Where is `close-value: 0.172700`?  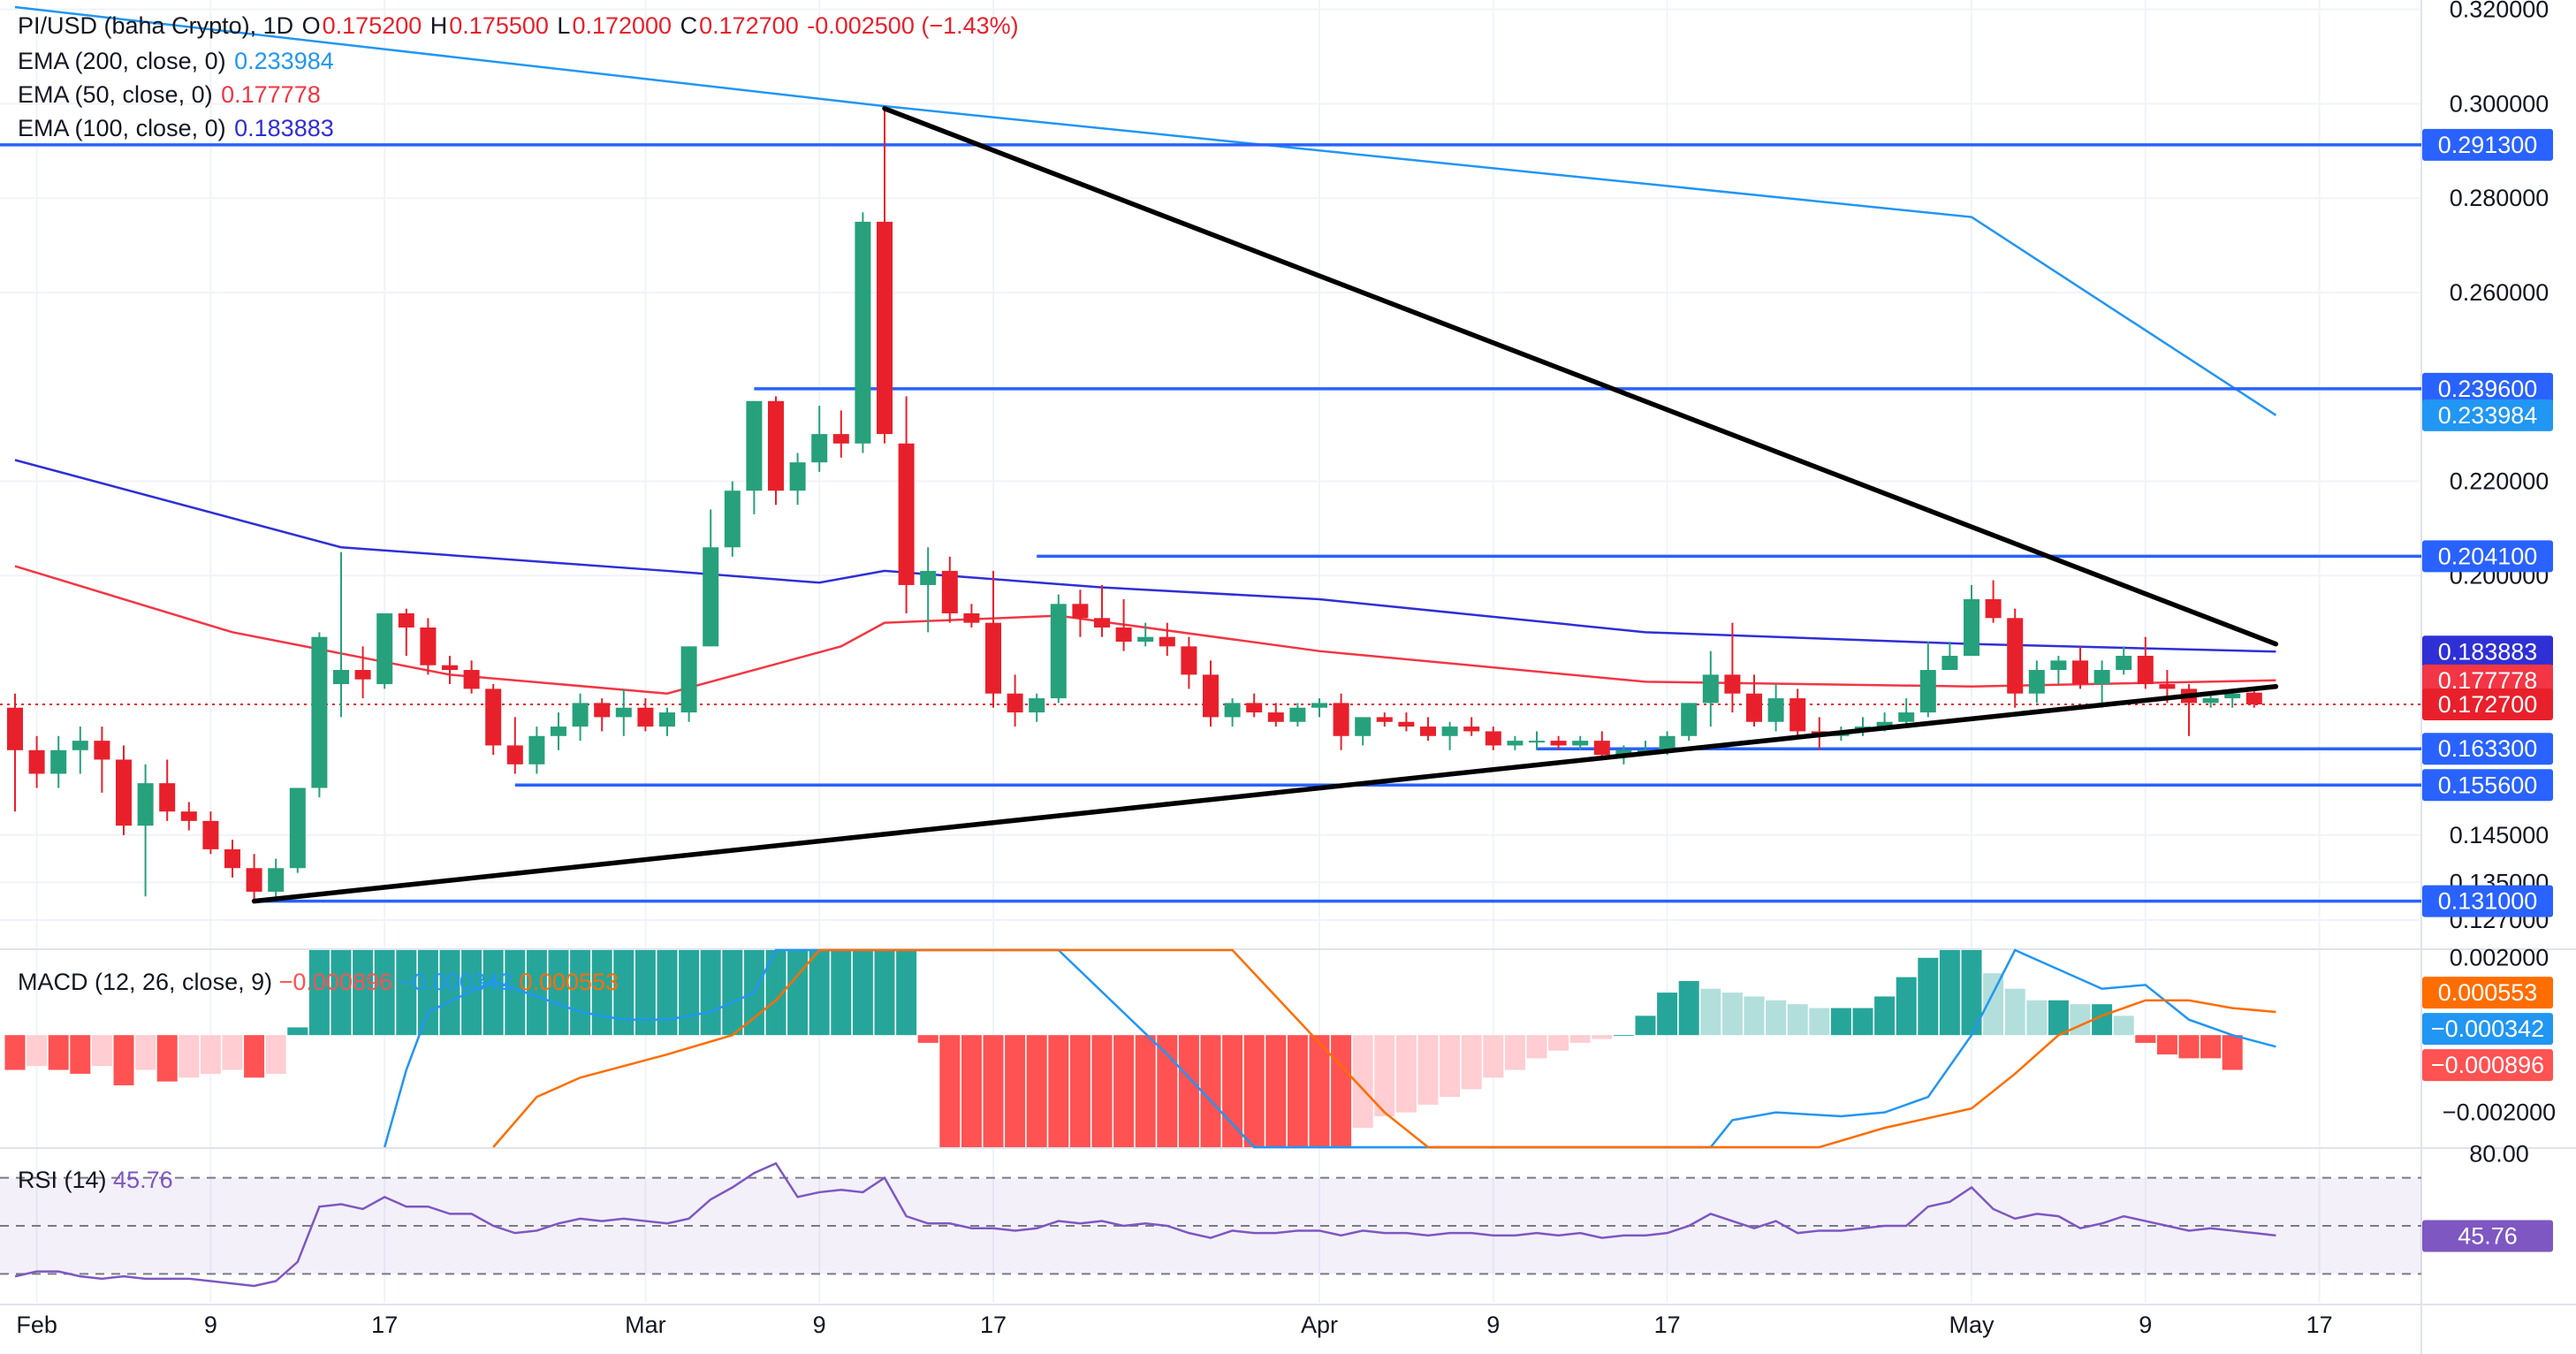 close-value: 0.172700 is located at coordinates (749, 26).